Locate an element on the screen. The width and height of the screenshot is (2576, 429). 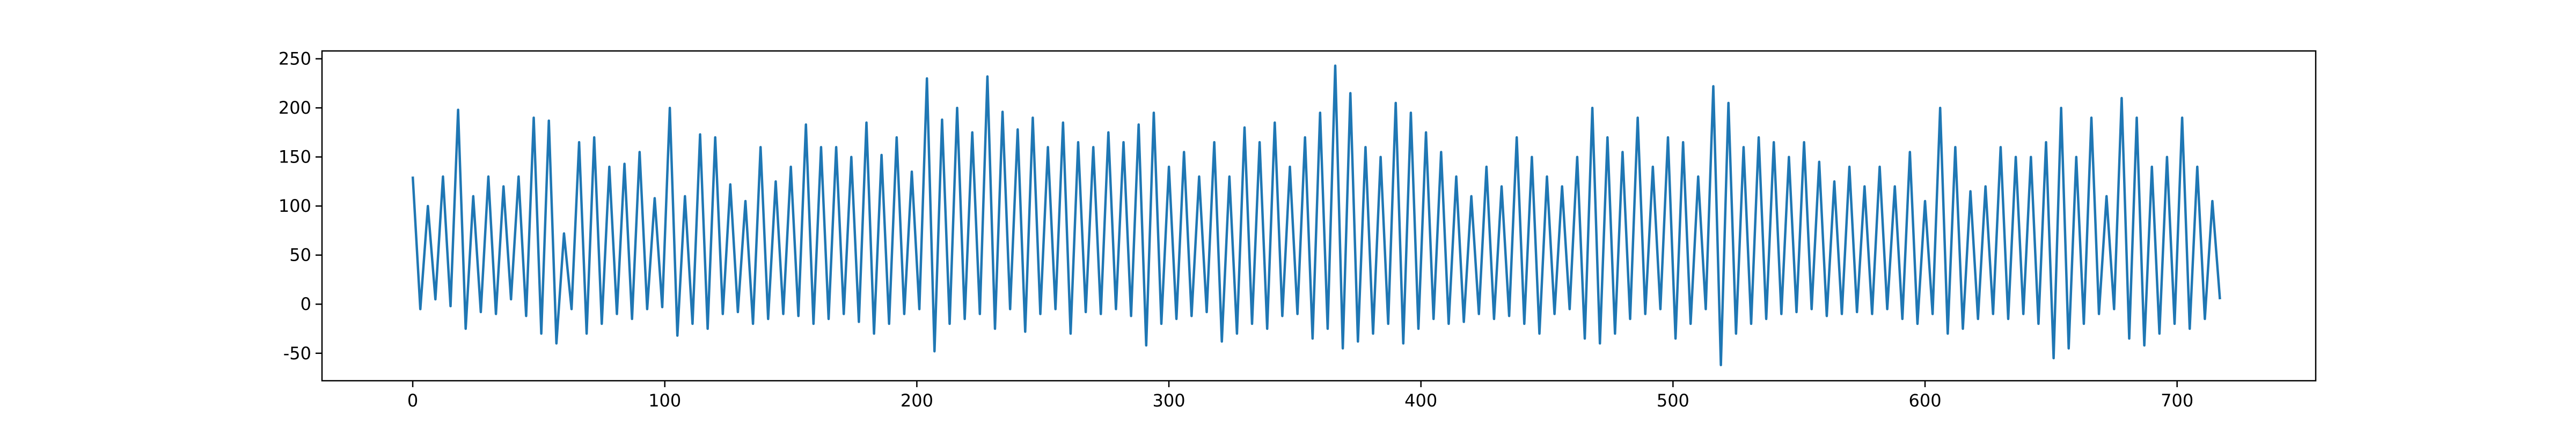
x-tick-label: 0 is located at coordinates (412, 400).